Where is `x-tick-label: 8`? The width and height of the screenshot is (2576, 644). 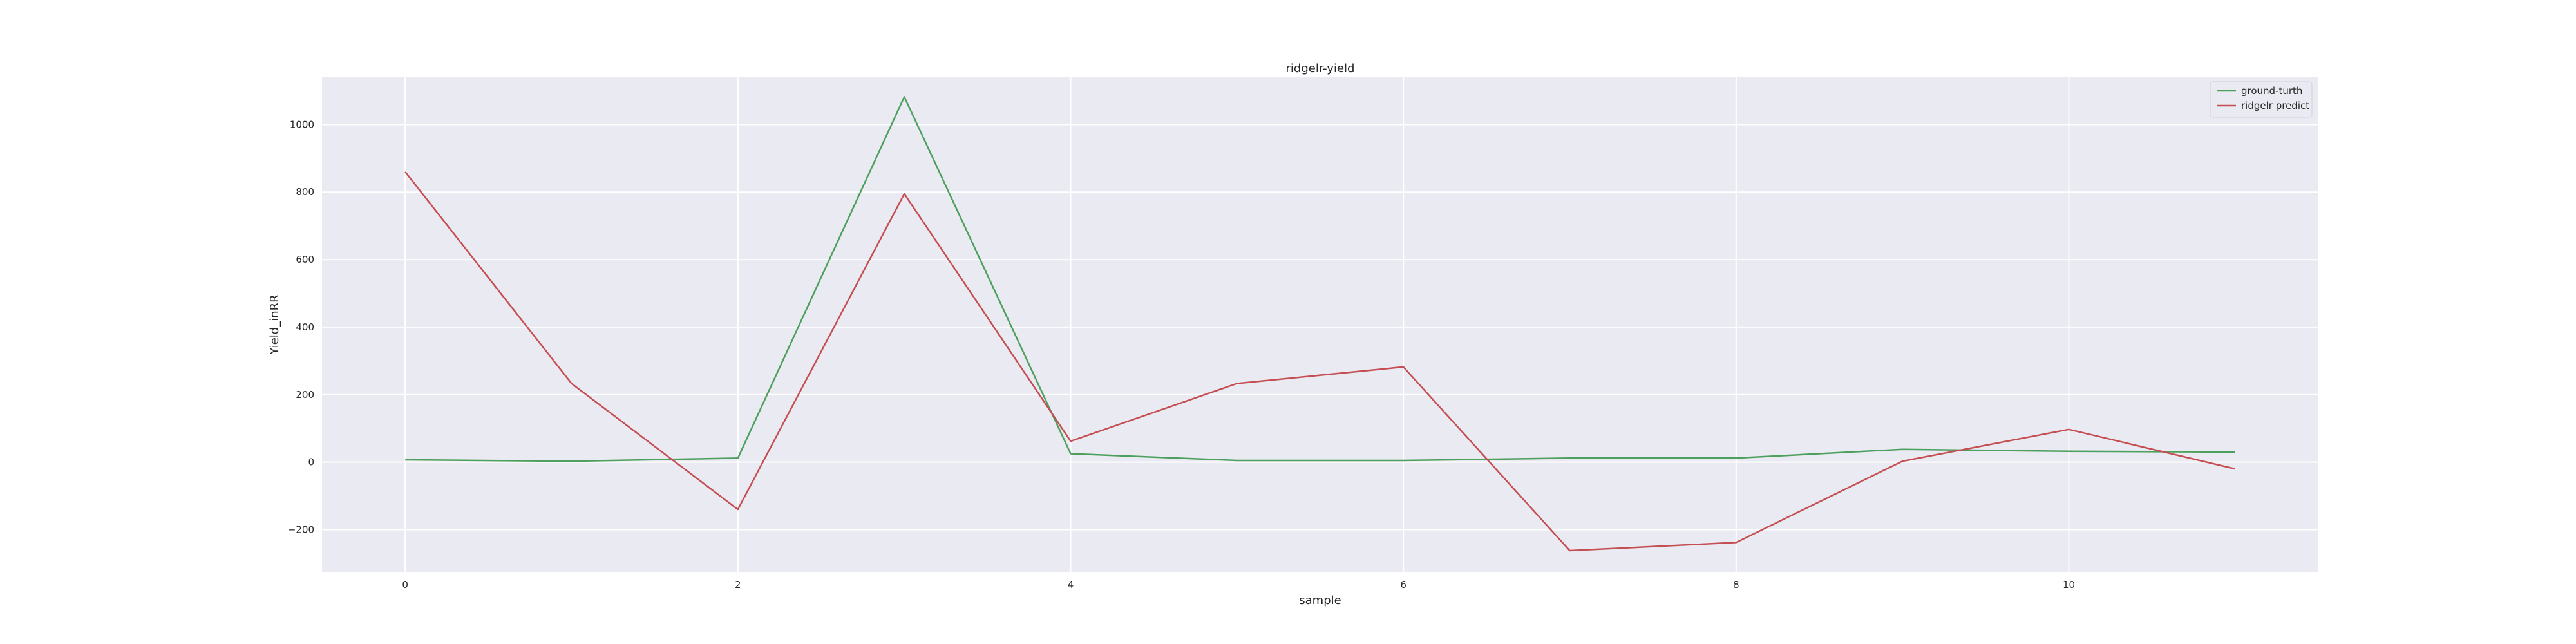 x-tick-label: 8 is located at coordinates (1736, 585).